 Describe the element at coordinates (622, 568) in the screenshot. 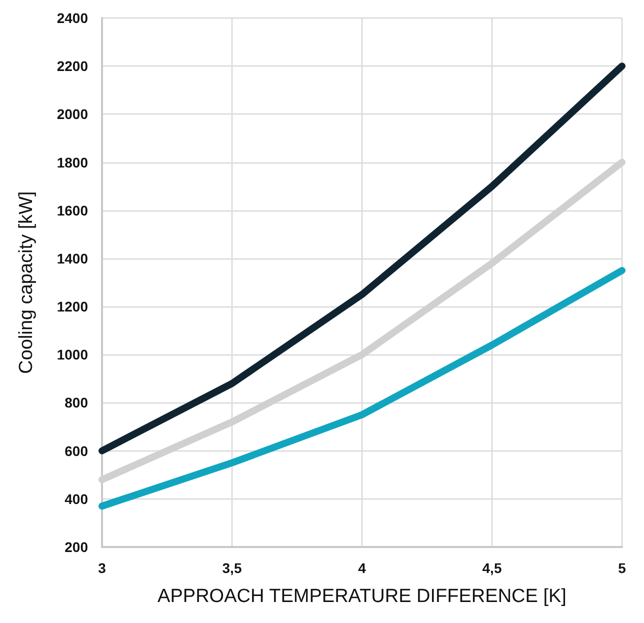

I see `x-tick-label: 5` at that location.